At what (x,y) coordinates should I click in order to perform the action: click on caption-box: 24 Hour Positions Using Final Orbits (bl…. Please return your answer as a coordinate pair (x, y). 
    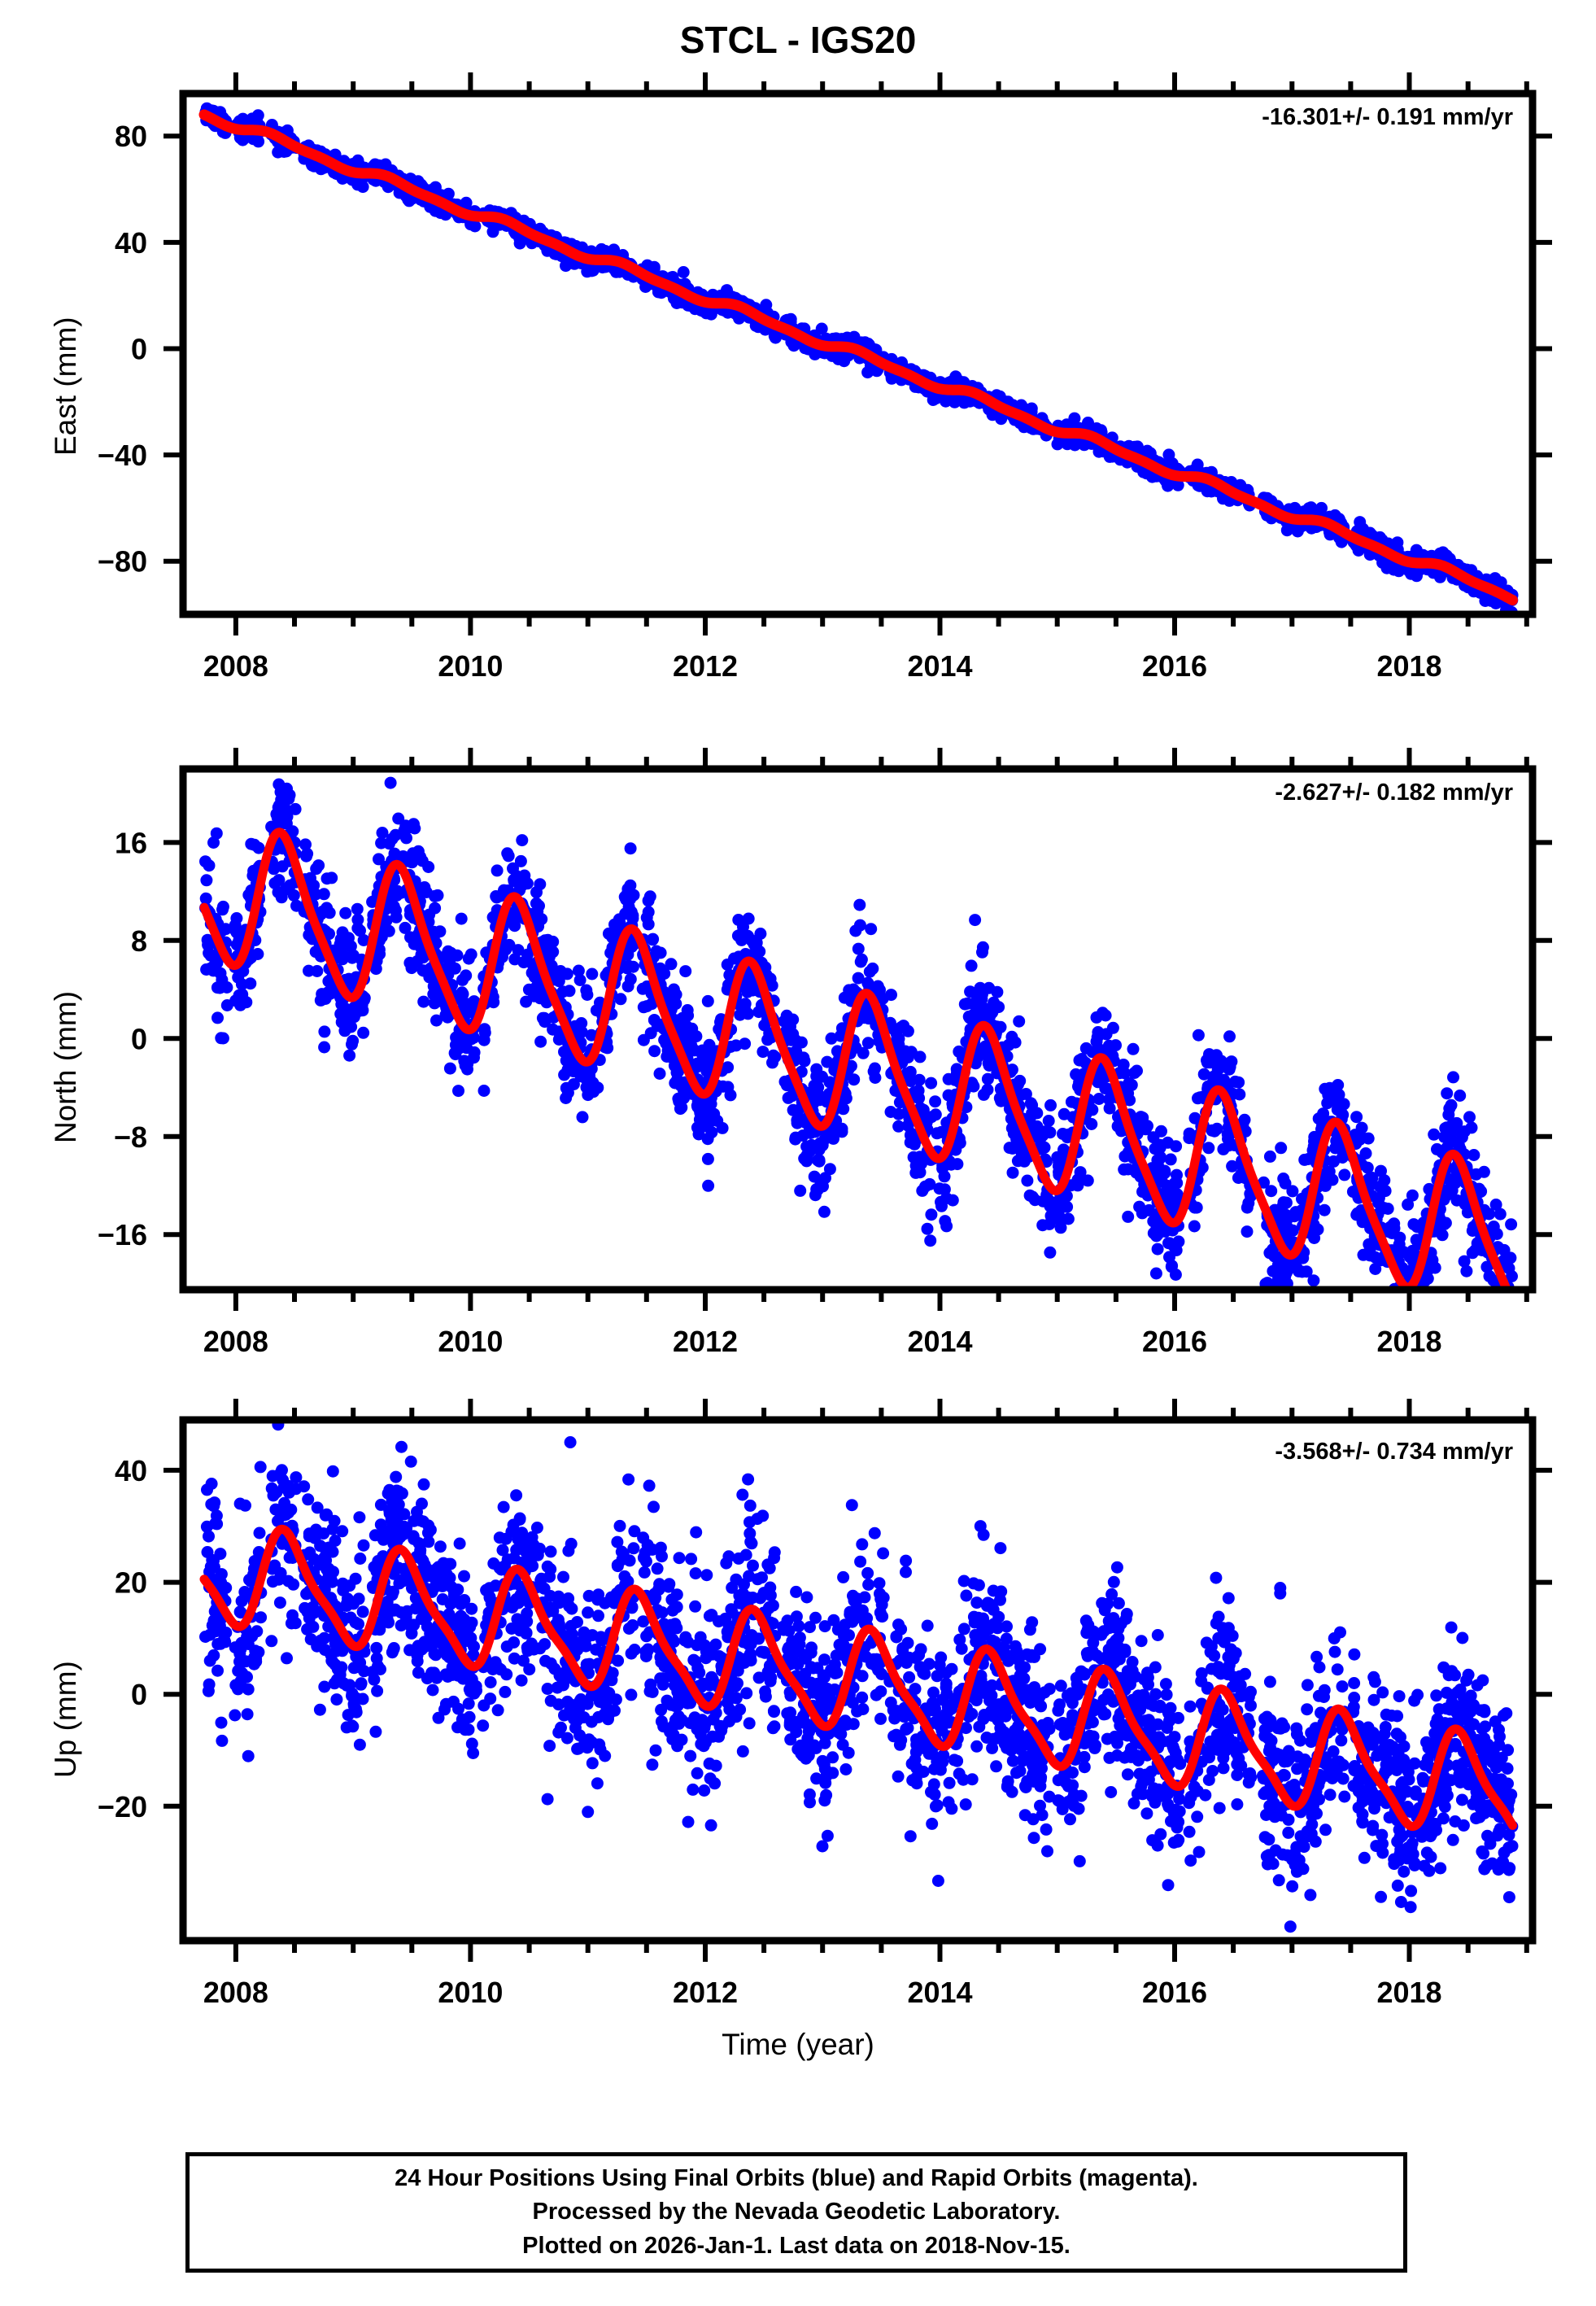
    Looking at the image, I should click on (796, 2212).